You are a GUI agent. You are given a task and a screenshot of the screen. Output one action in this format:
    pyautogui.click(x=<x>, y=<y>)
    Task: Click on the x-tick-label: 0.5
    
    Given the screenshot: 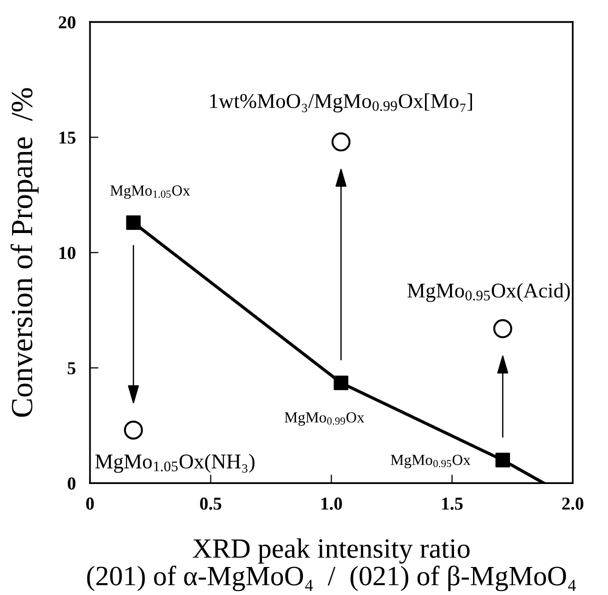 What is the action you would take?
    pyautogui.click(x=211, y=504)
    